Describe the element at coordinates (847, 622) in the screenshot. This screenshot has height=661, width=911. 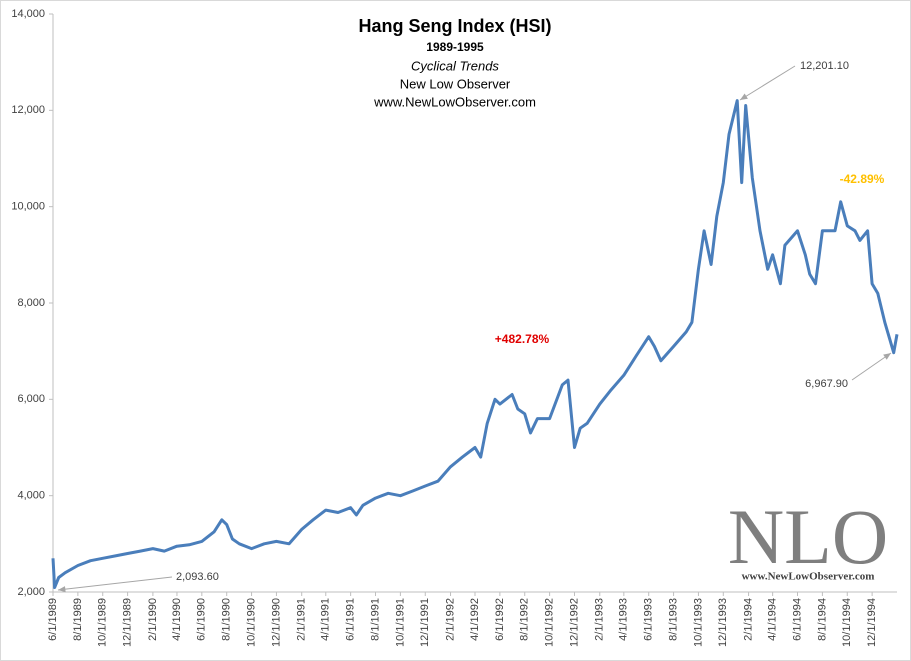
I see `x-tick-label: 10/1/1994` at that location.